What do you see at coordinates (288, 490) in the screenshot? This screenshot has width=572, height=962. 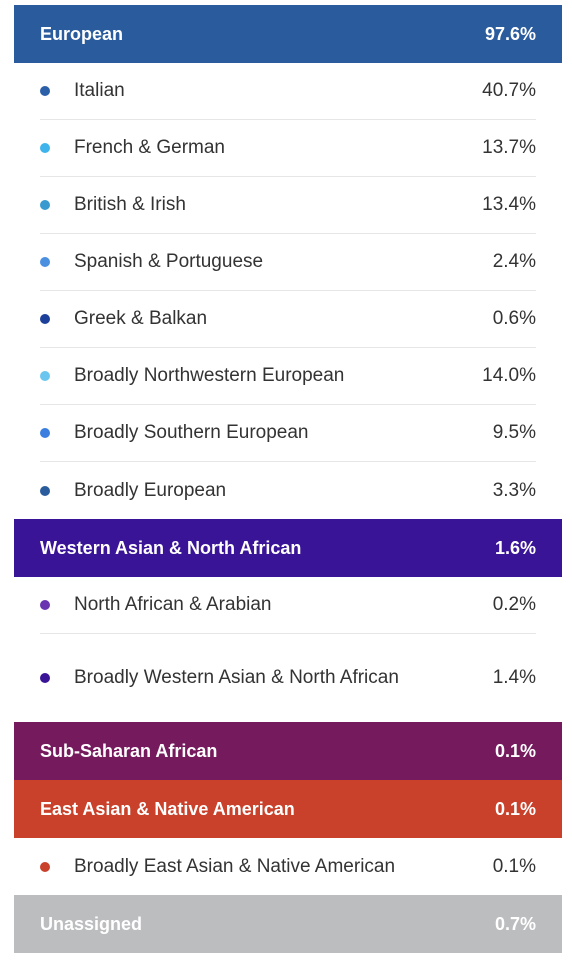 I see `list-item-broadly-european: Broadly European 3.3%` at bounding box center [288, 490].